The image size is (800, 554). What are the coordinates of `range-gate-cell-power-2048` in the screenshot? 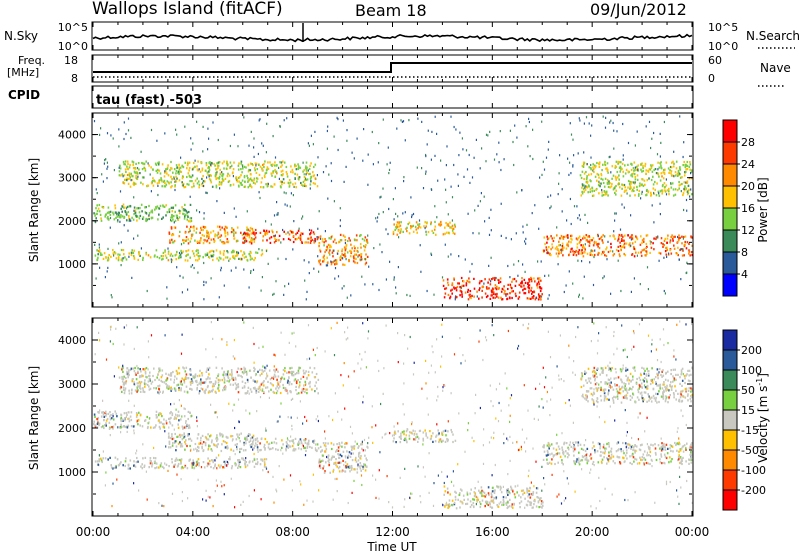 It's located at (689, 178).